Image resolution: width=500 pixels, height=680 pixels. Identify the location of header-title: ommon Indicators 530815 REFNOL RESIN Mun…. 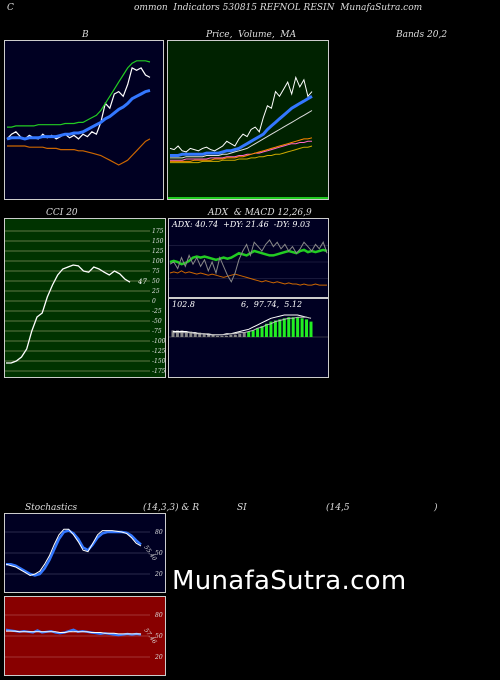
(278, 8).